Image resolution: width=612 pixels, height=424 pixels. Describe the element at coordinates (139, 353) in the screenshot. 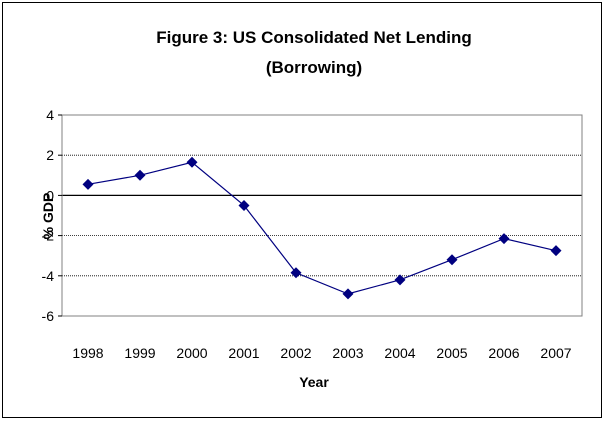

I see `x-tick-label: 1999` at that location.